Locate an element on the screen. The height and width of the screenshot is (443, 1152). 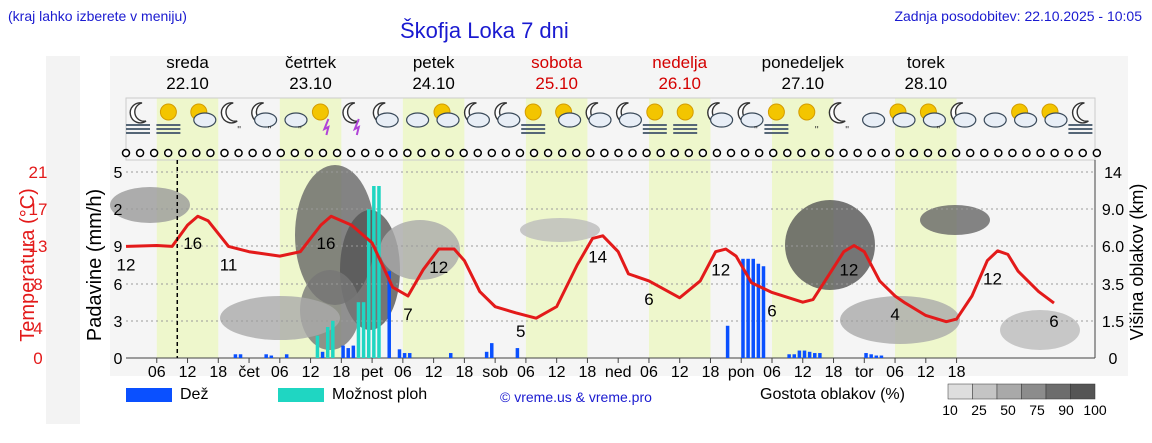
moon-shape is located at coordinates (229, 113).